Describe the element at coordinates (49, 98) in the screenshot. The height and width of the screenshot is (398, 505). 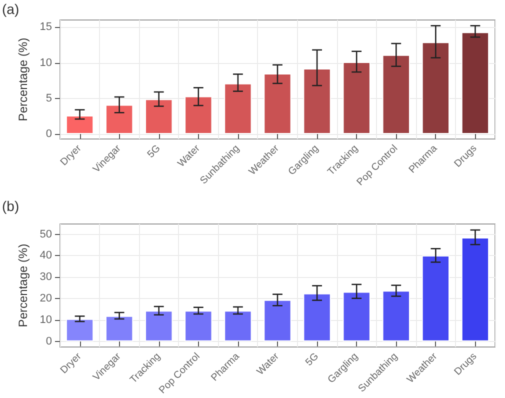
I see `y-tick-label: 5` at that location.